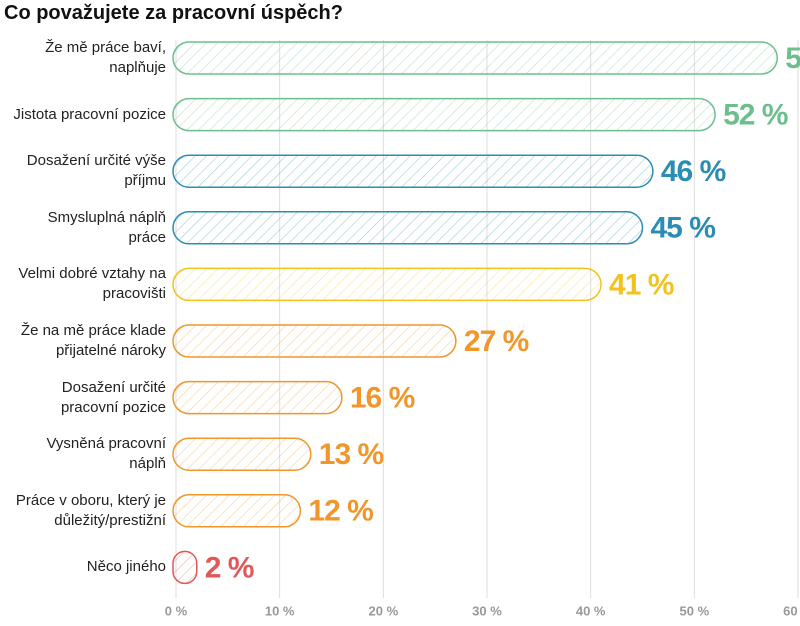 The image size is (800, 626). I want to click on value-label: 41 %, so click(641, 284).